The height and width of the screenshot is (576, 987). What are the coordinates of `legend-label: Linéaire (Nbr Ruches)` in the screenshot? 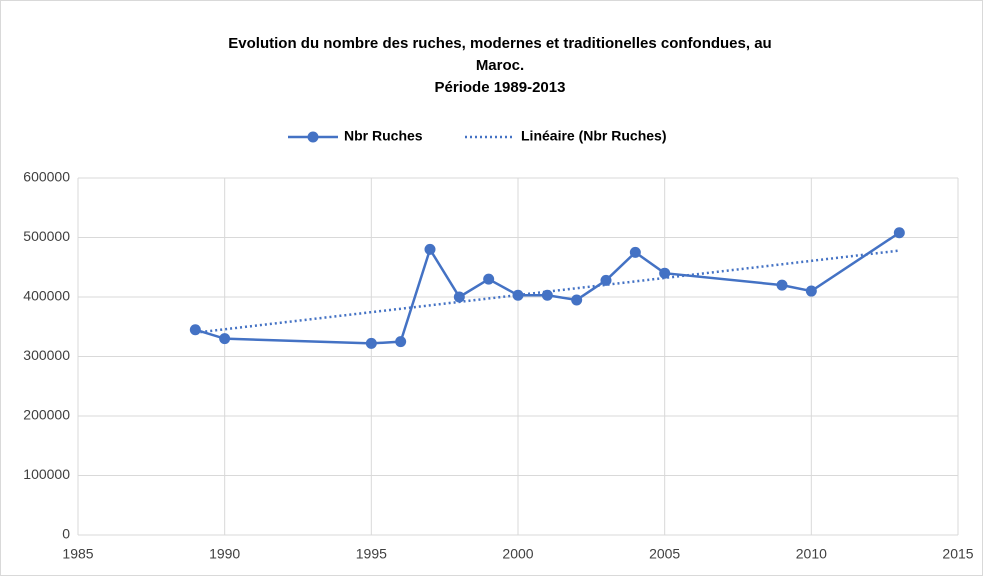 It's located at (593, 136).